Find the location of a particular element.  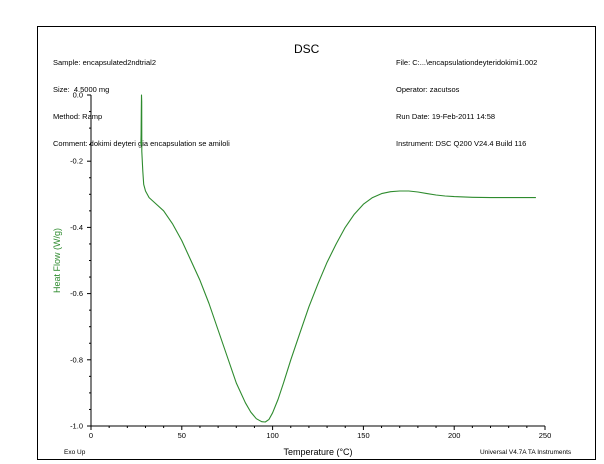

x-tick-label: 100 is located at coordinates (272, 435).